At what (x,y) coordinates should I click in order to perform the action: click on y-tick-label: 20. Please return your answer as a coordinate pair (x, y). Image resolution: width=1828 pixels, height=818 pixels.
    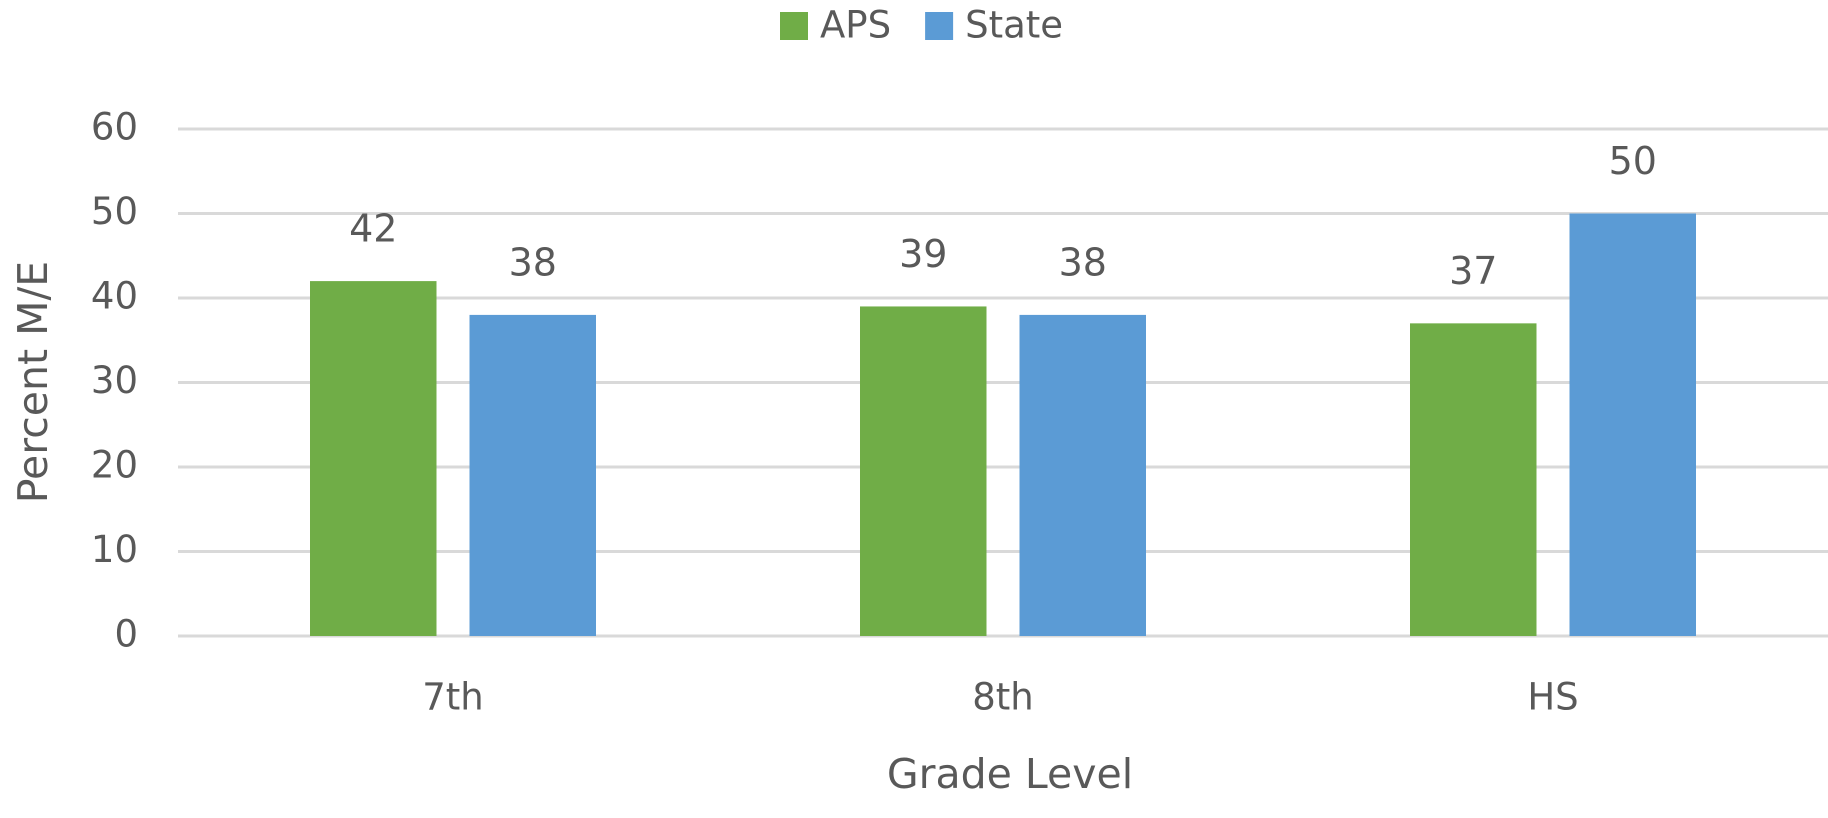
    Looking at the image, I should click on (114, 465).